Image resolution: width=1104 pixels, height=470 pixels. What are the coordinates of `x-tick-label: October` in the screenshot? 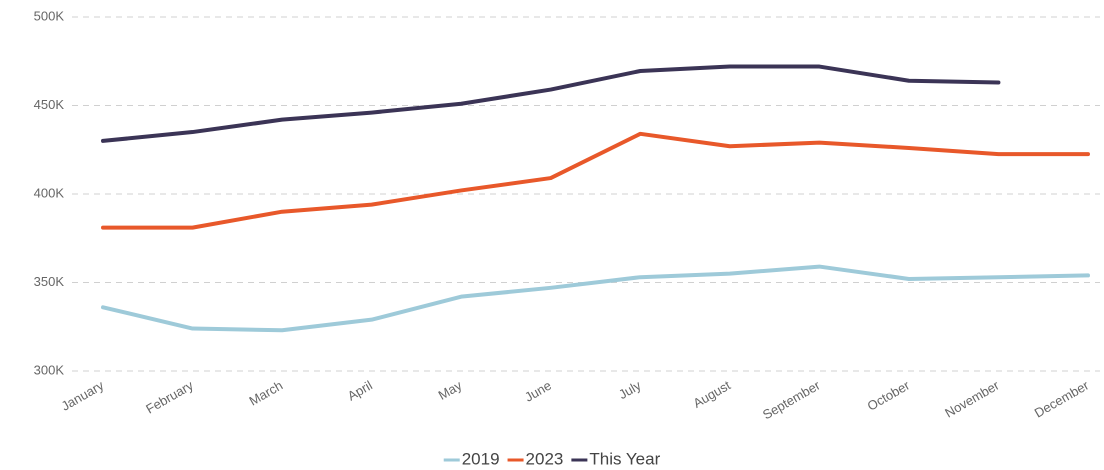 It's located at (889, 395).